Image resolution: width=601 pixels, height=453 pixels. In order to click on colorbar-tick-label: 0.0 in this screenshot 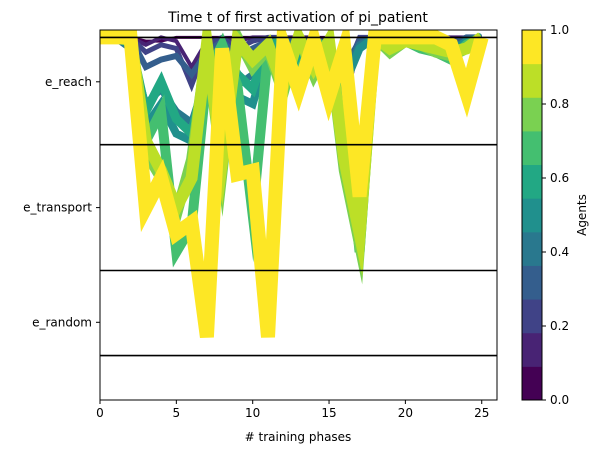, I will do `click(559, 400)`.